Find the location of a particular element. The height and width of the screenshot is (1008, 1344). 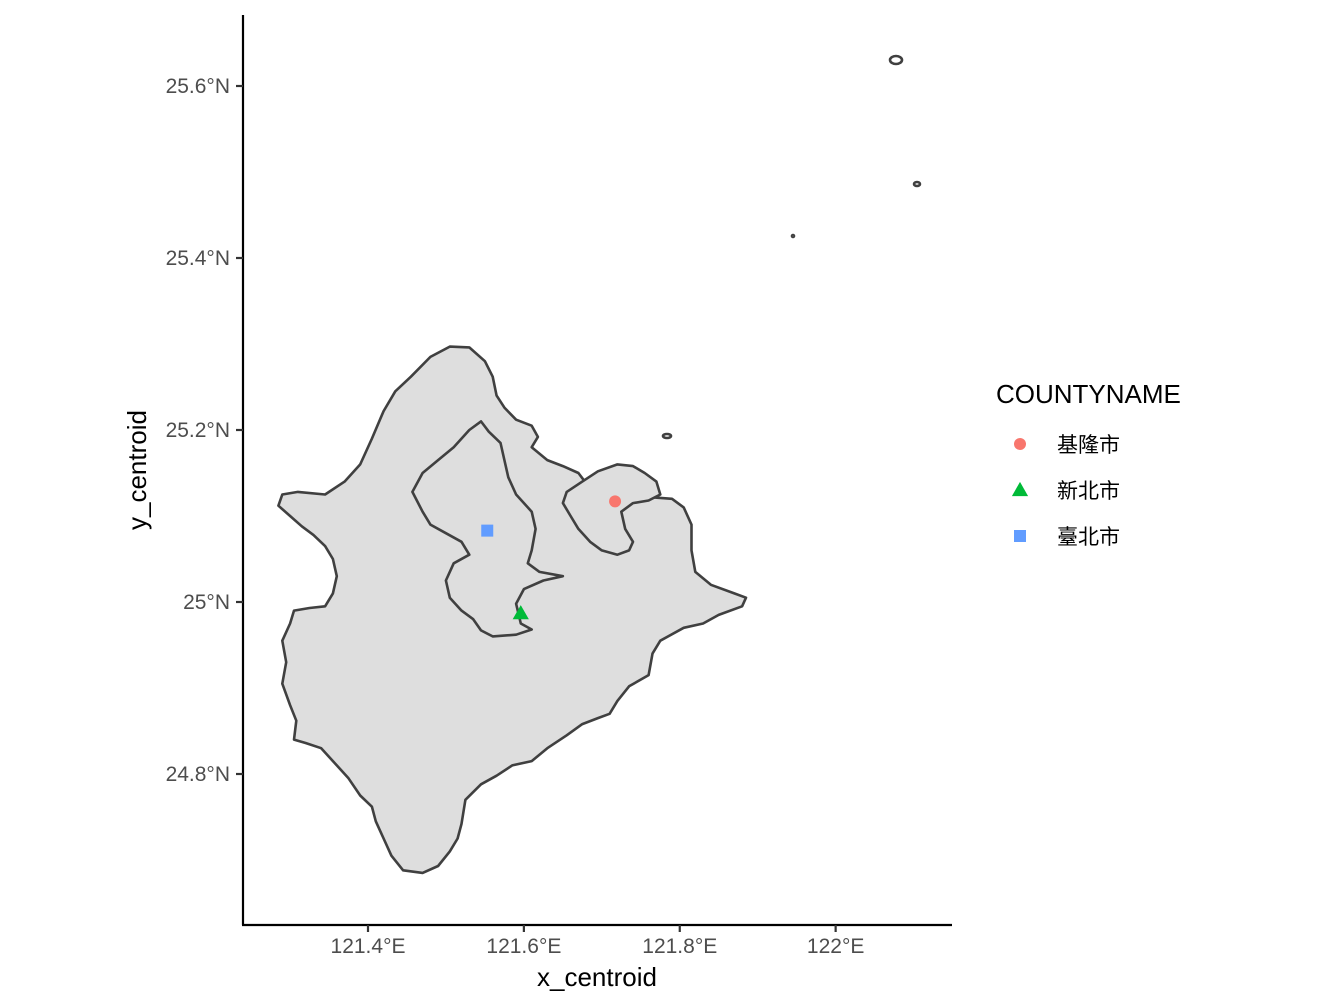

legend-label: 基隆市 is located at coordinates (1088, 445).